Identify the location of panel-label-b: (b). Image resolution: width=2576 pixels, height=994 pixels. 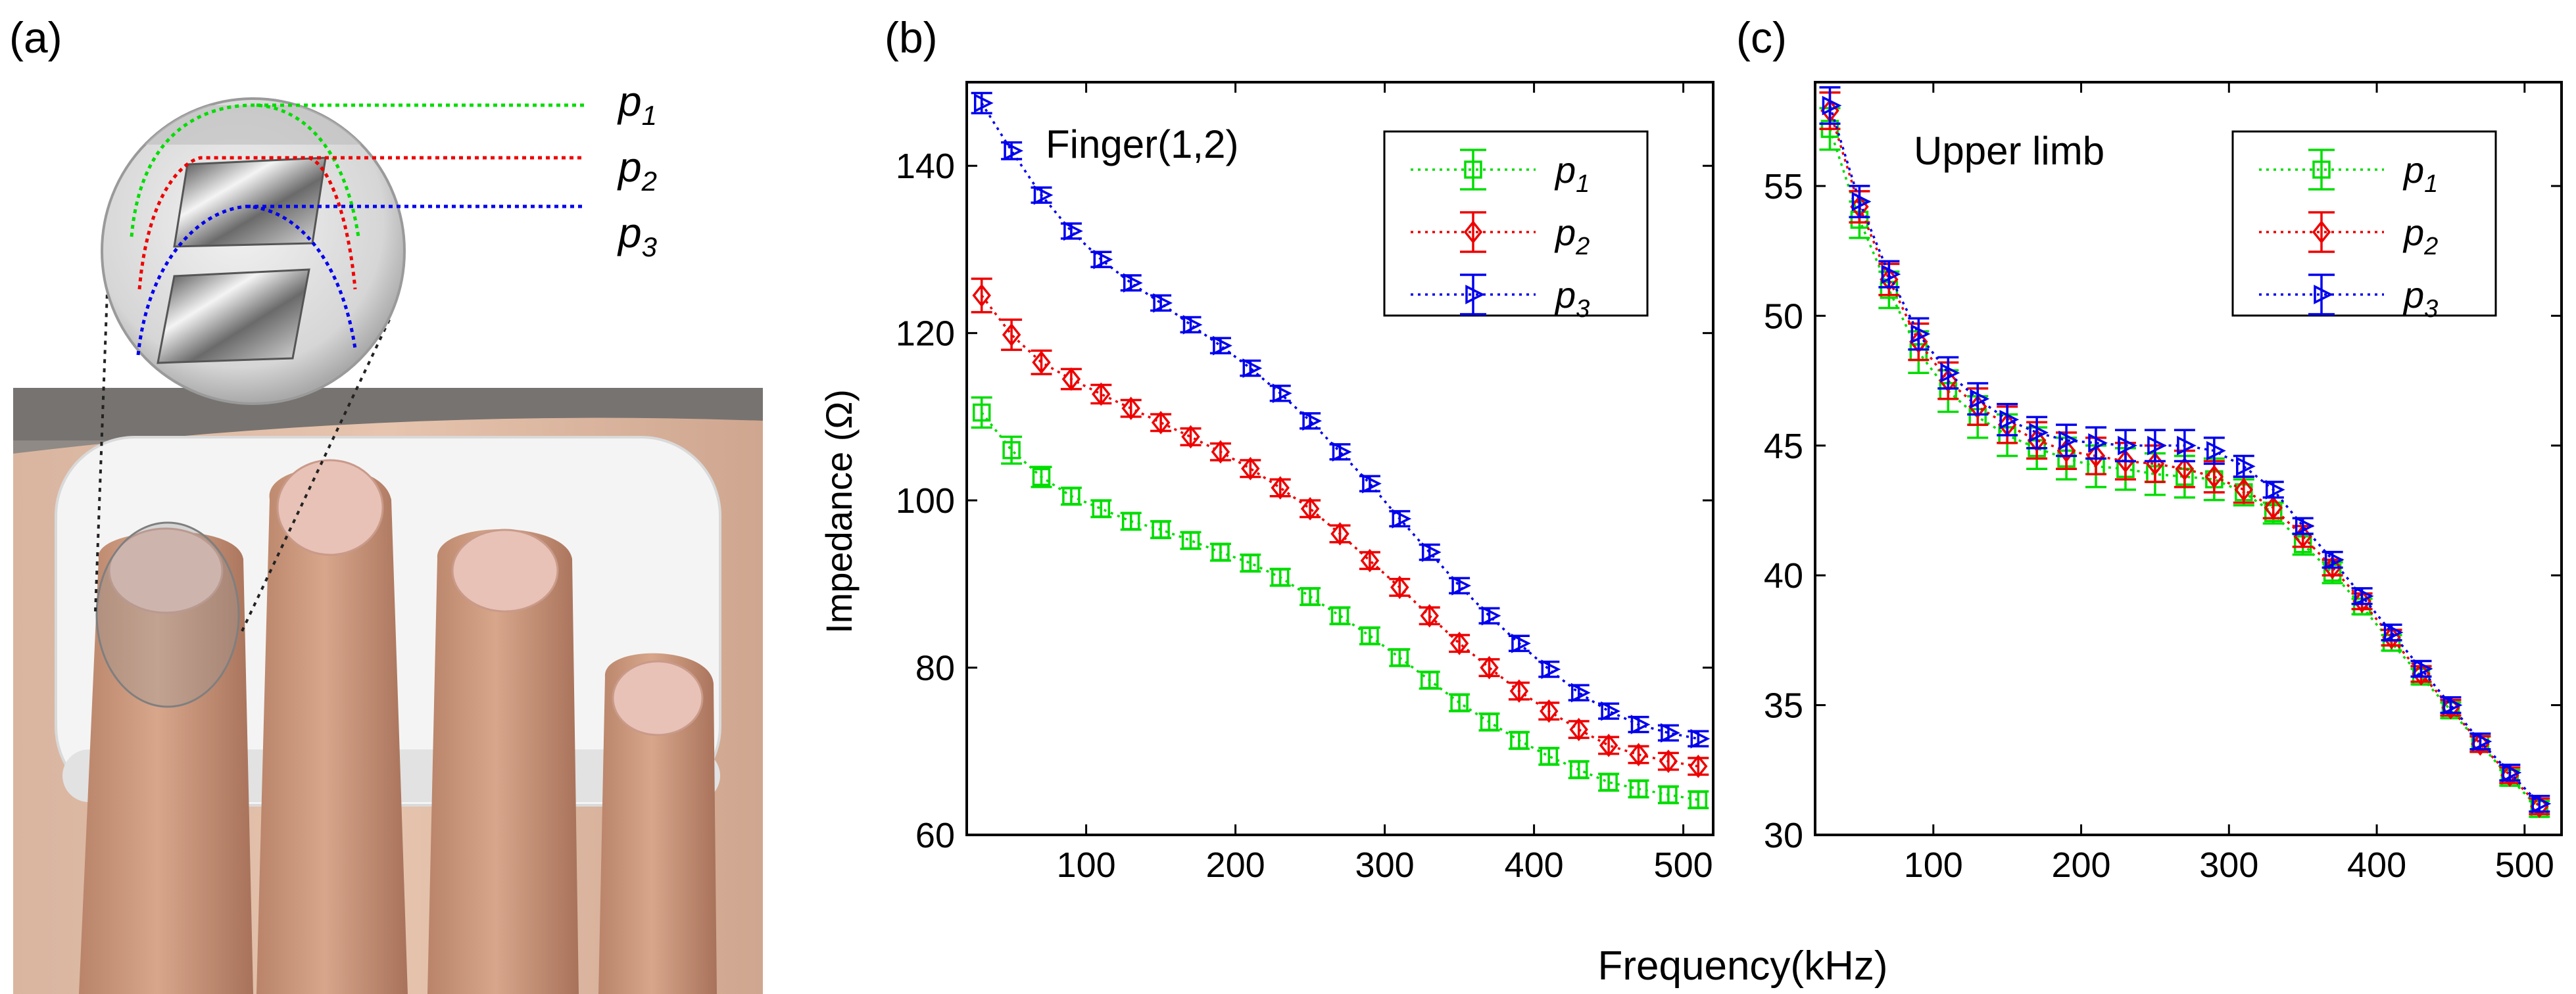
(912, 37).